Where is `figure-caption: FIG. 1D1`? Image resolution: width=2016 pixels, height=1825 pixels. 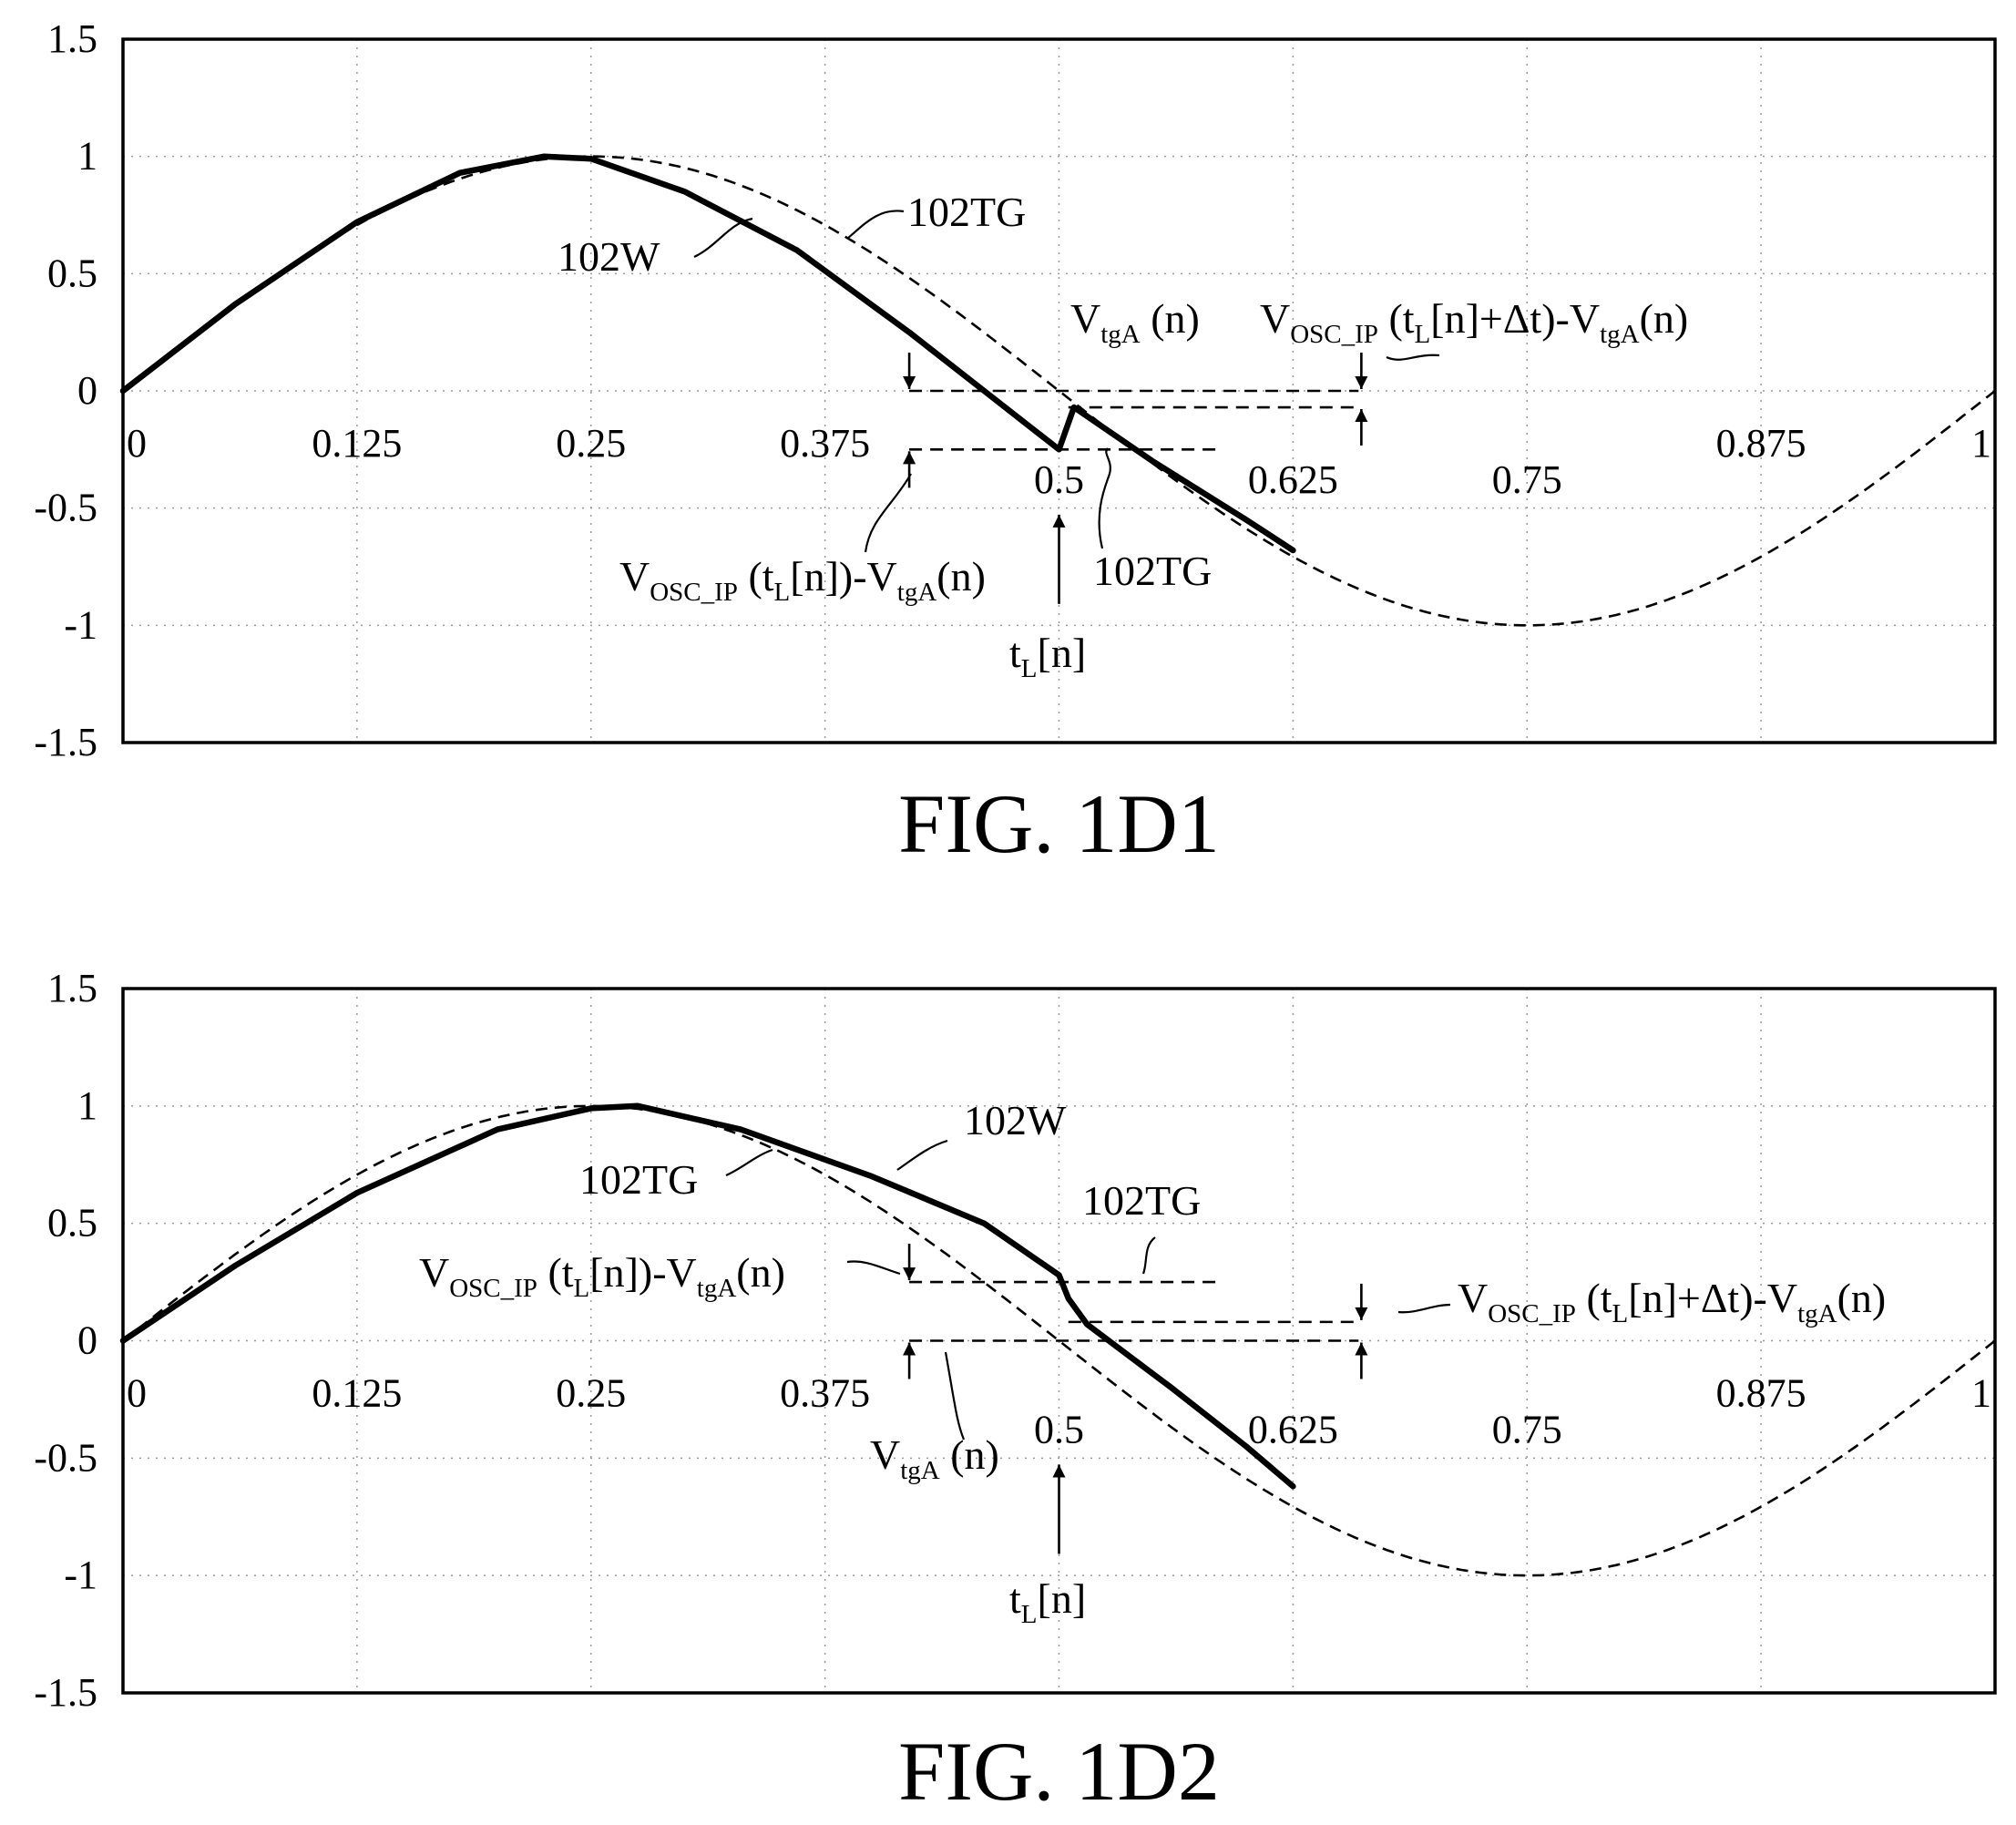 figure-caption: FIG. 1D1 is located at coordinates (1059, 823).